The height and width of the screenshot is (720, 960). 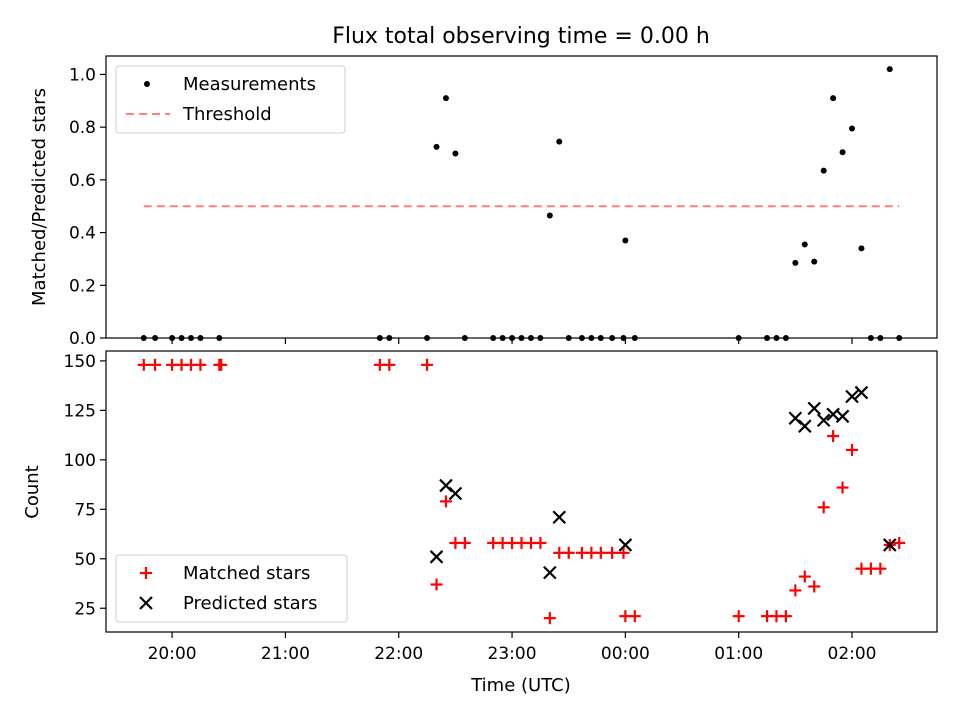 I want to click on legend-predicted-label: Predicted stars, so click(x=250, y=603).